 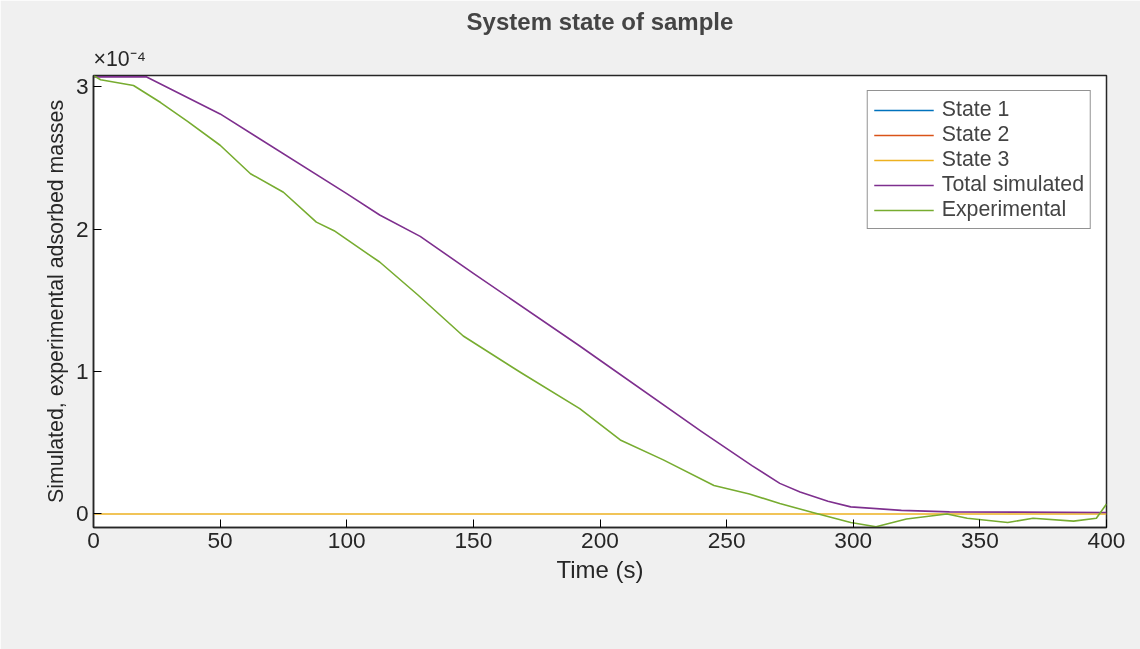 What do you see at coordinates (979, 539) in the screenshot?
I see `x-tick-label: 350` at bounding box center [979, 539].